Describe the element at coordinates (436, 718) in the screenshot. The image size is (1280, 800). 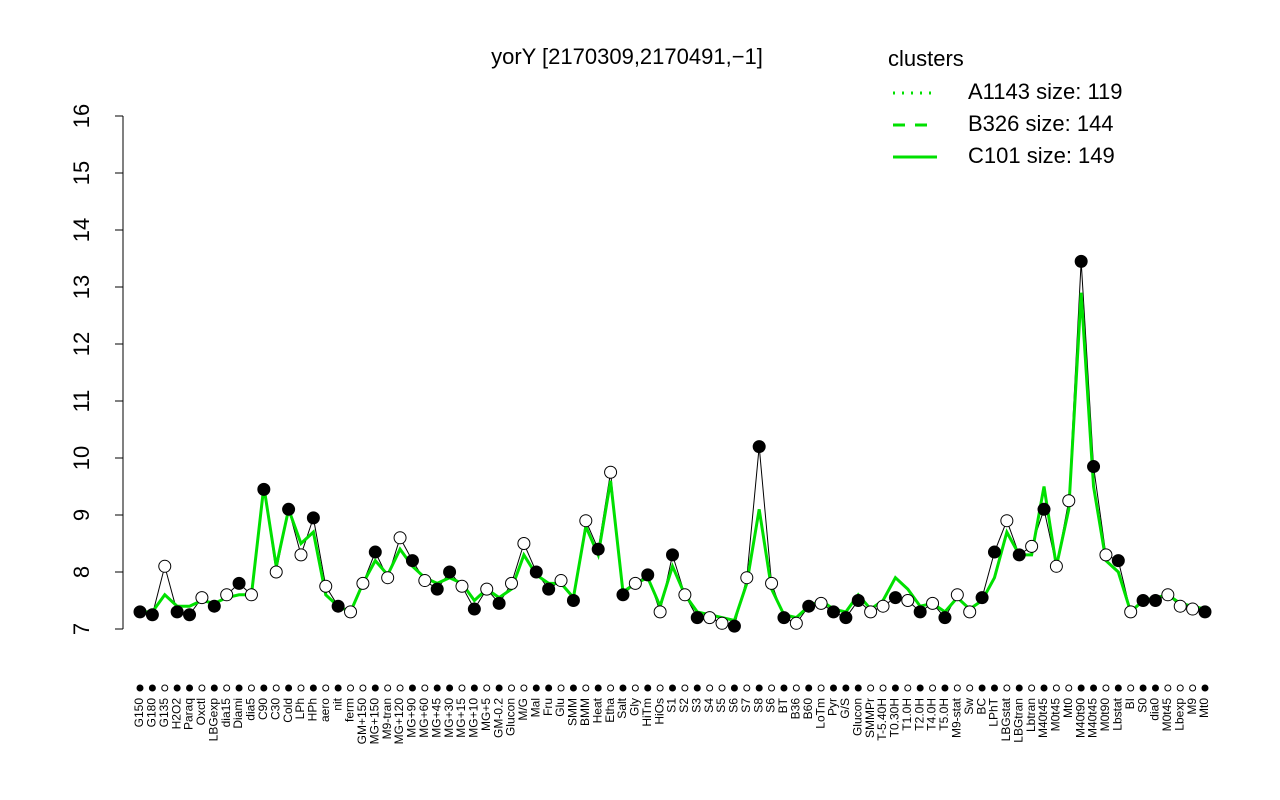
I see `x-tick-label: MG+45` at that location.